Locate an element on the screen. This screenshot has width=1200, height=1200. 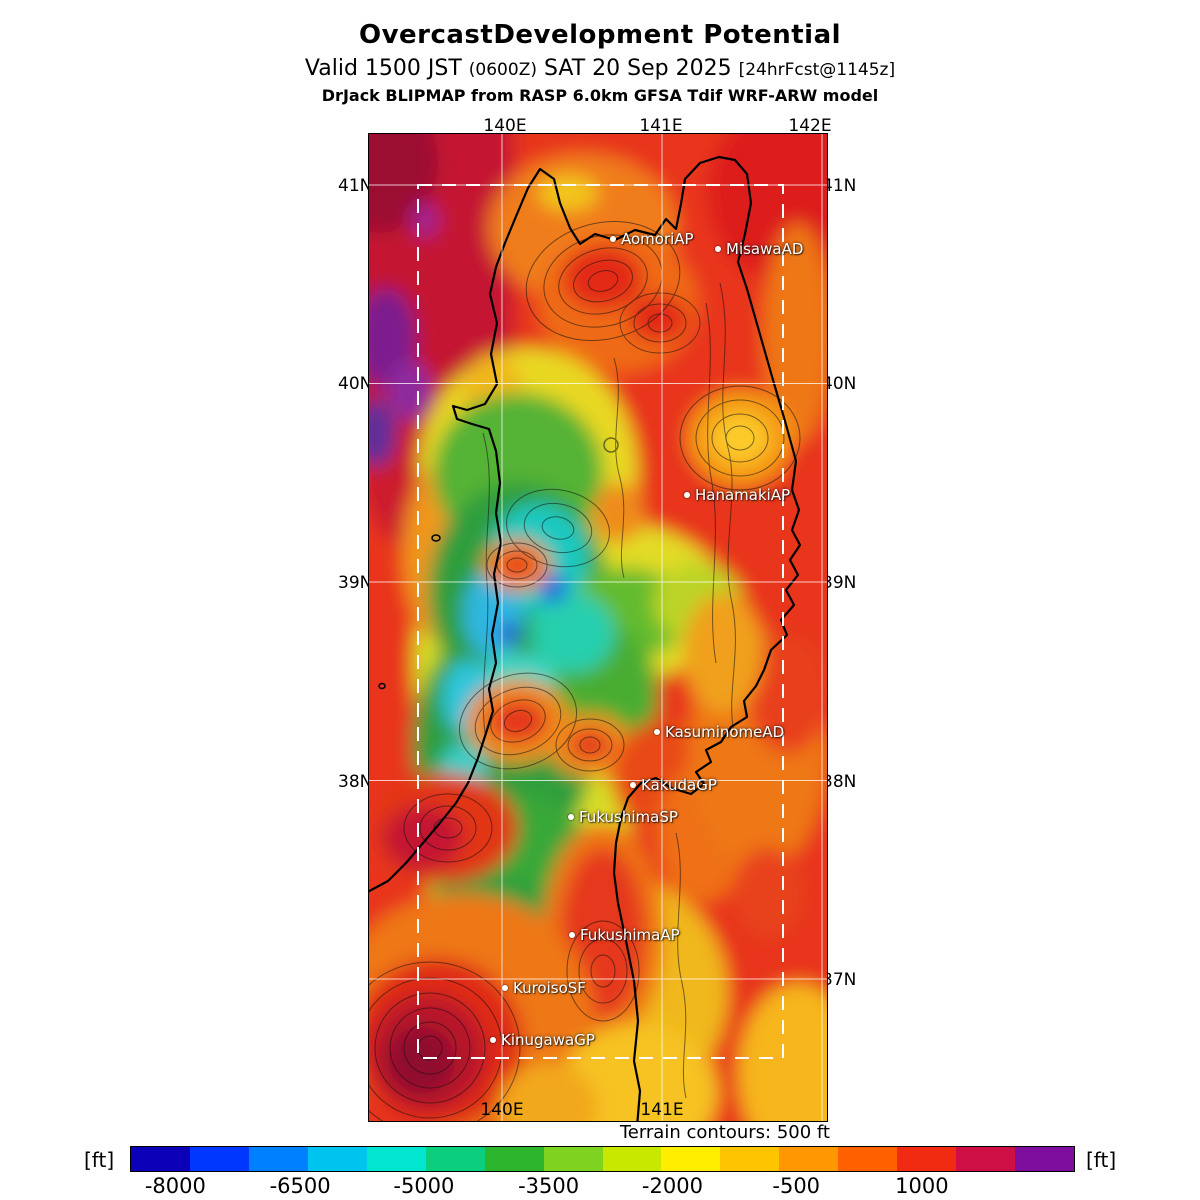
station-kinugawa-gp: KinugawaGP is located at coordinates (542, 1040).